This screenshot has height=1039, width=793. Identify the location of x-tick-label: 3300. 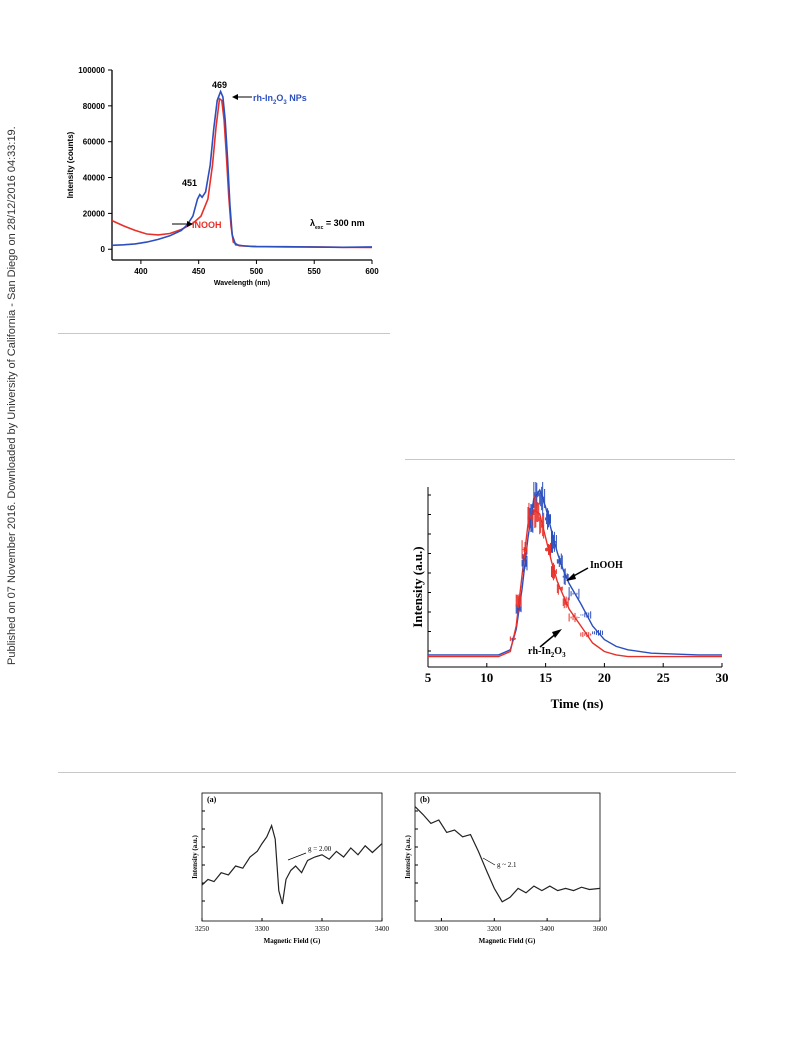
(262, 929).